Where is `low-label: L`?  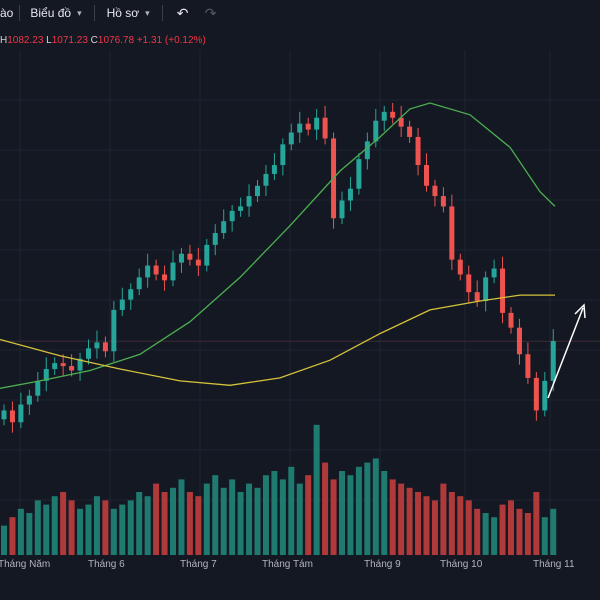 low-label: L is located at coordinates (49, 40).